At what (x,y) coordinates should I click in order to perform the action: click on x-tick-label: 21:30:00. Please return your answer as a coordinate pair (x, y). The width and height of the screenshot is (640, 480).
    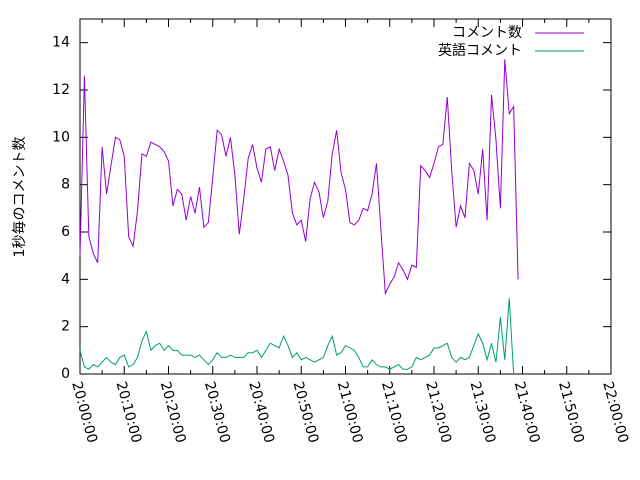
    Looking at the image, I should click on (483, 412).